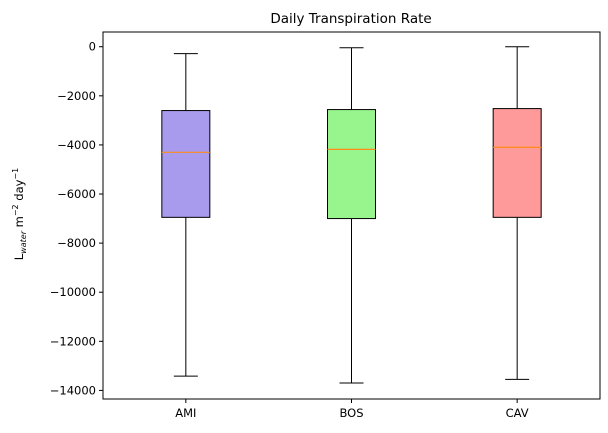  What do you see at coordinates (15, 174) in the screenshot?
I see `y-axis-label-sup2: −1` at bounding box center [15, 174].